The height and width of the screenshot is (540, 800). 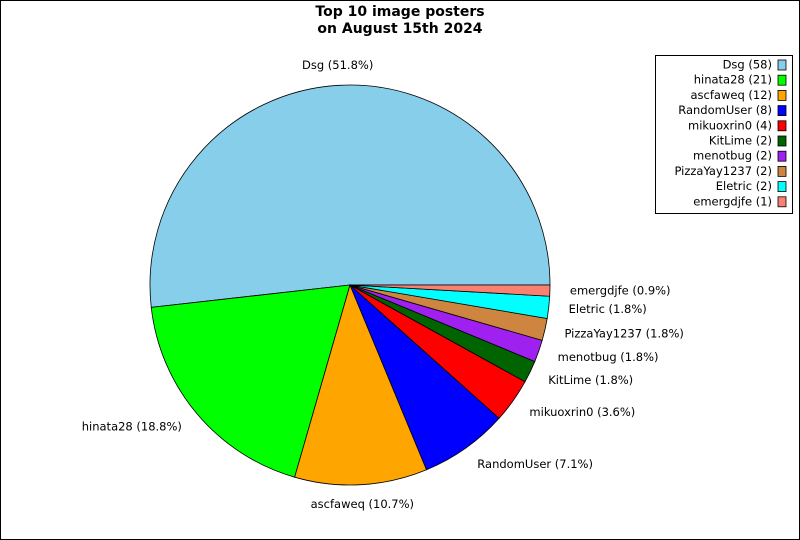 I want to click on slice-label: emergdjfe (0.9%), so click(x=620, y=291).